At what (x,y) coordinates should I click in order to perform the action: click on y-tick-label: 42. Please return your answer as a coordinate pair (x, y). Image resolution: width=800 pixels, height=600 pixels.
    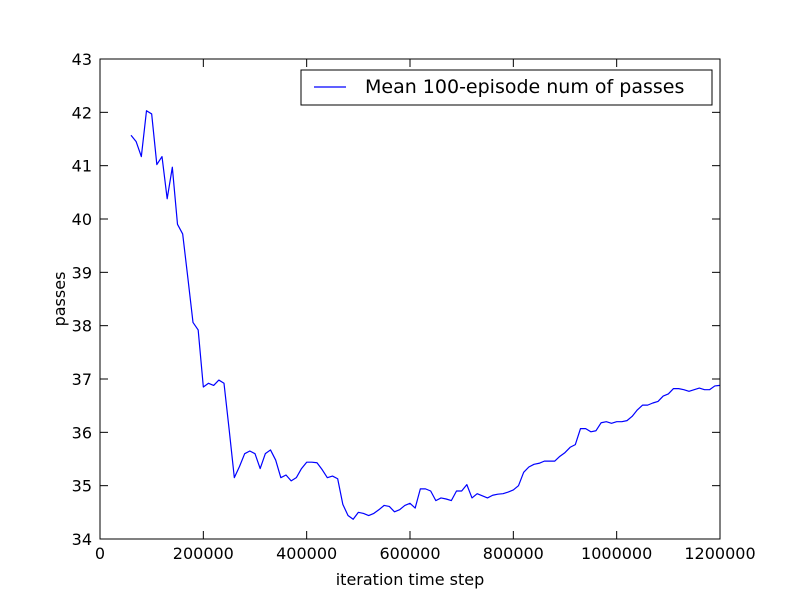
    Looking at the image, I should click on (82, 112).